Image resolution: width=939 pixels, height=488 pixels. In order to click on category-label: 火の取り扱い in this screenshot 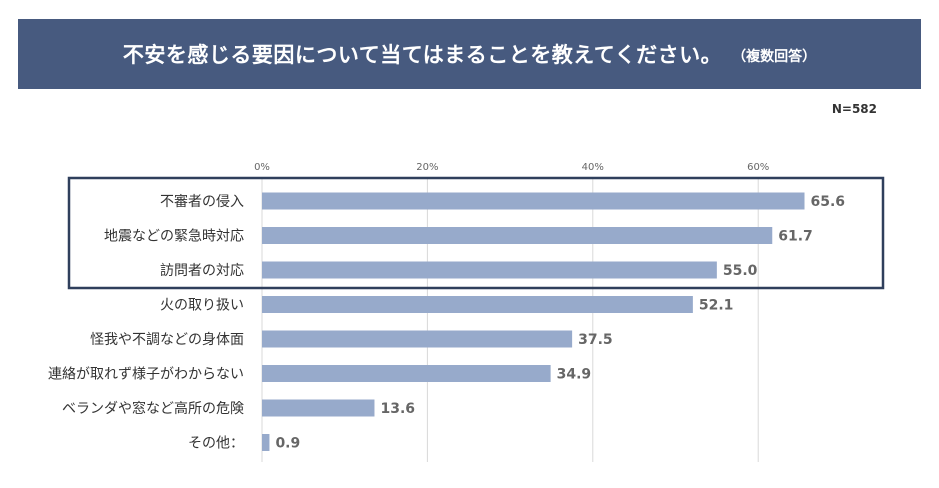, I will do `click(202, 306)`.